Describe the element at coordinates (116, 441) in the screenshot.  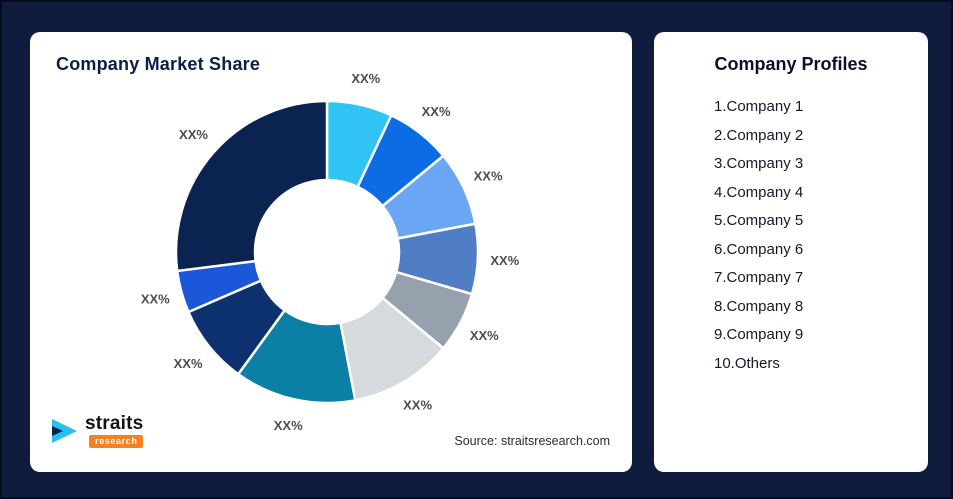
I see `logo-sub-text: research` at that location.